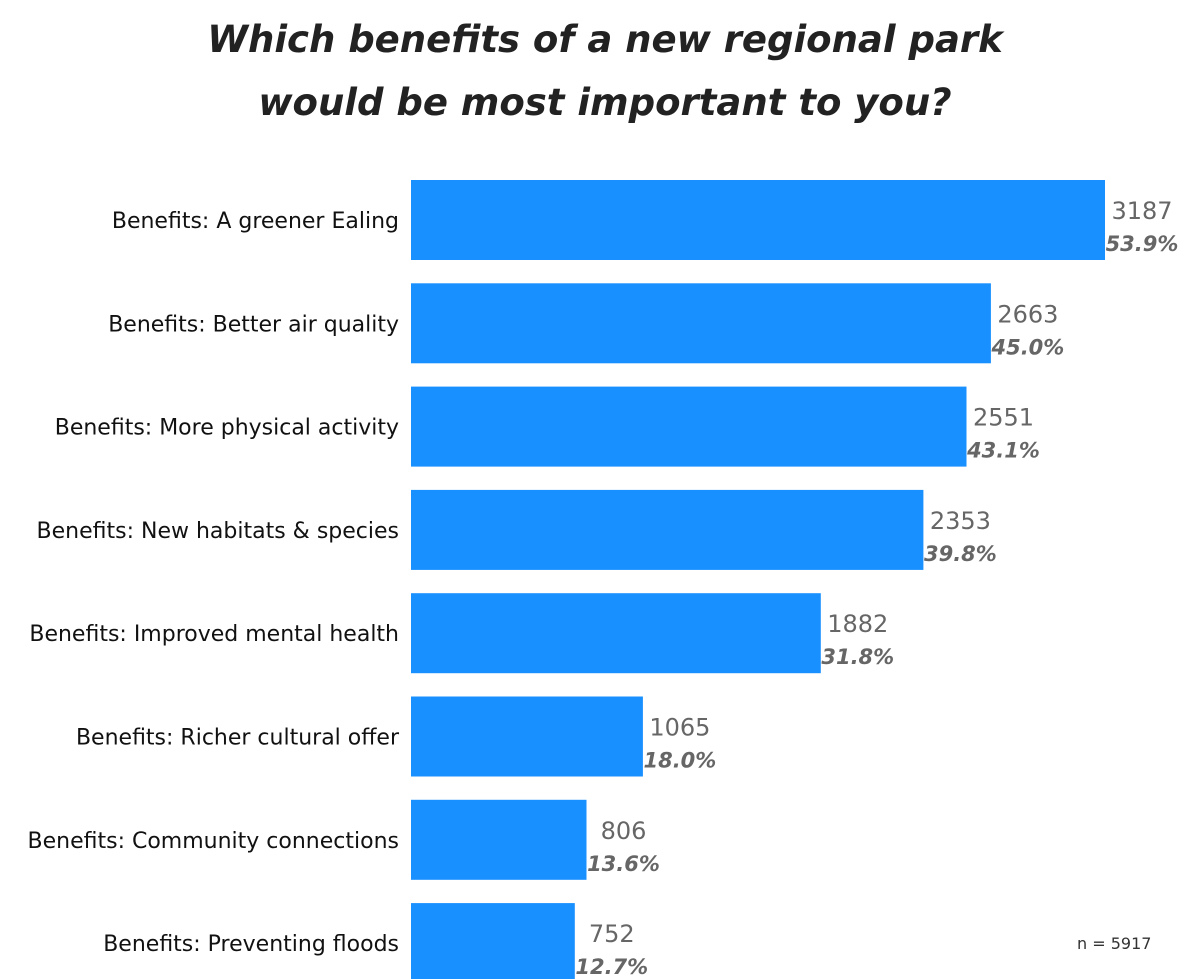 The image size is (1187, 979). I want to click on percent-label: 43.1%, so click(1003, 451).